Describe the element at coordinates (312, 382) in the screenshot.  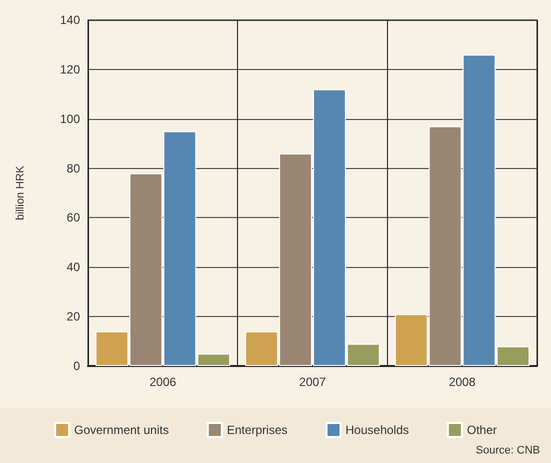
I see `x-tick-label: 2007` at that location.